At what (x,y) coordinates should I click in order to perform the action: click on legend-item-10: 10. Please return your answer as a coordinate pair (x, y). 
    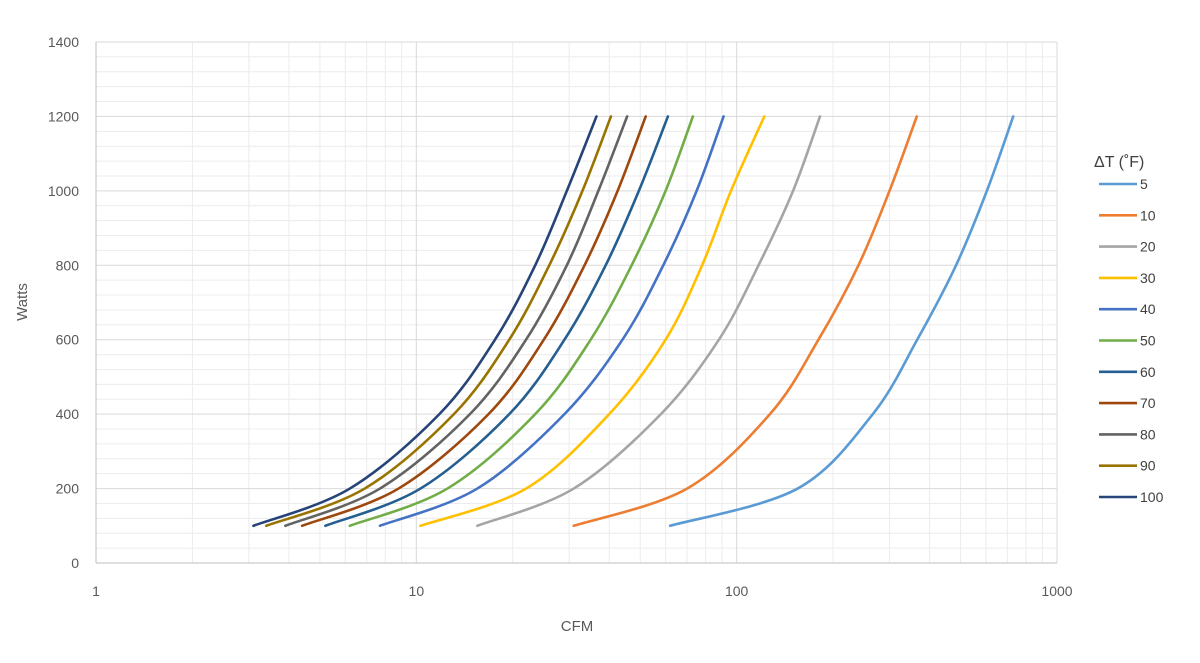
    Looking at the image, I should click on (1127, 215).